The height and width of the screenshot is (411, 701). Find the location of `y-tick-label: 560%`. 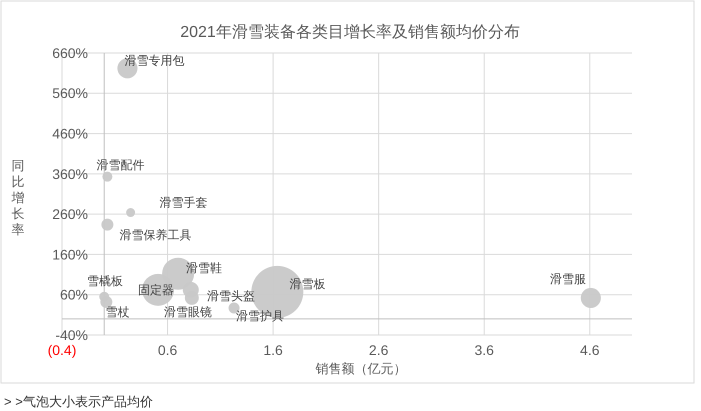

y-tick-label: 560% is located at coordinates (70, 93).